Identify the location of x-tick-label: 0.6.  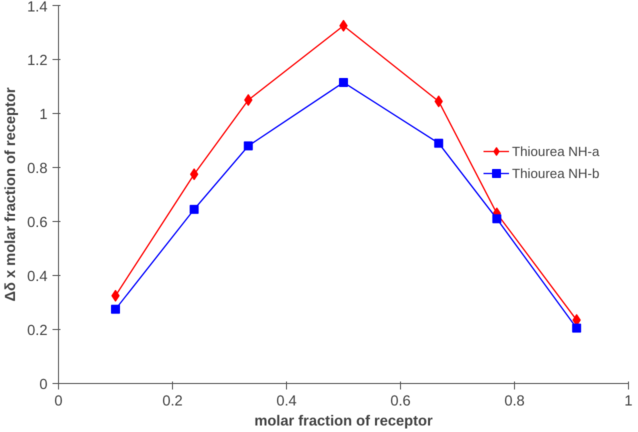
(400, 402).